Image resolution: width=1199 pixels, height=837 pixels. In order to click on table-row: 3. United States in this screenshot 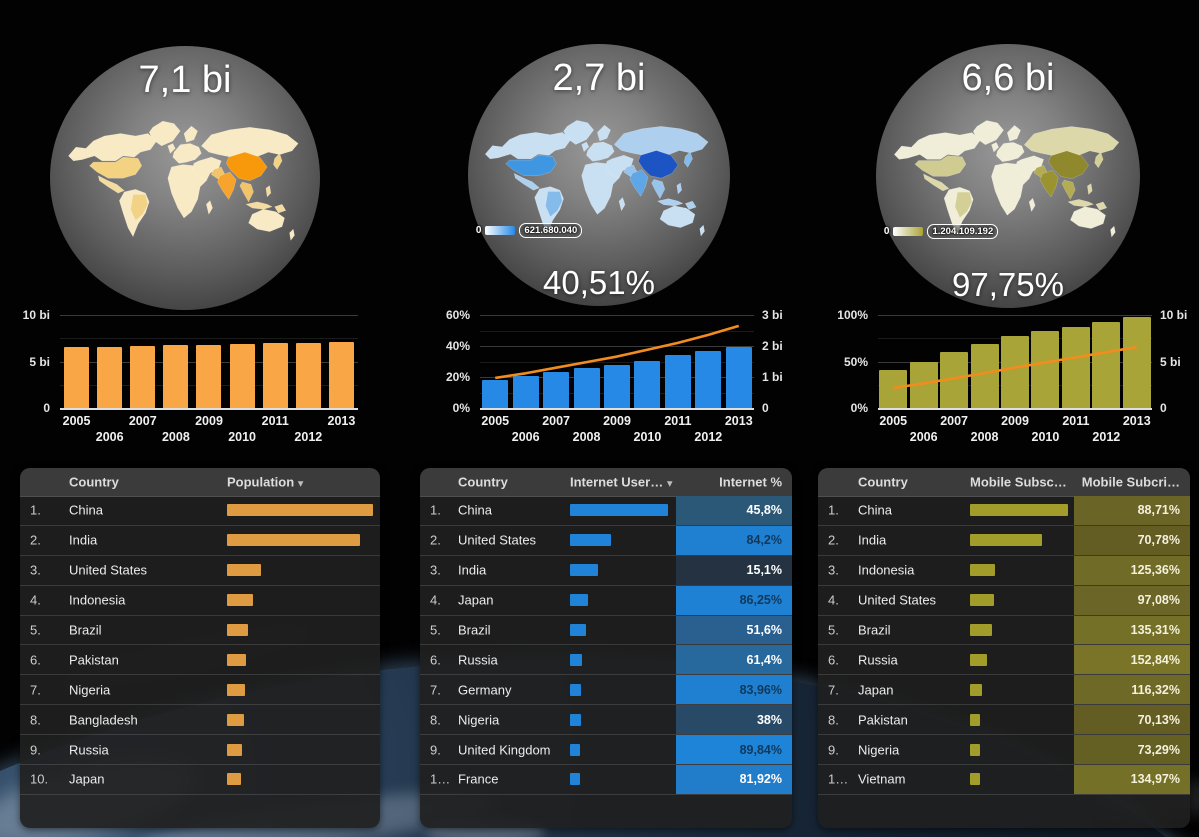, I will do `click(200, 571)`.